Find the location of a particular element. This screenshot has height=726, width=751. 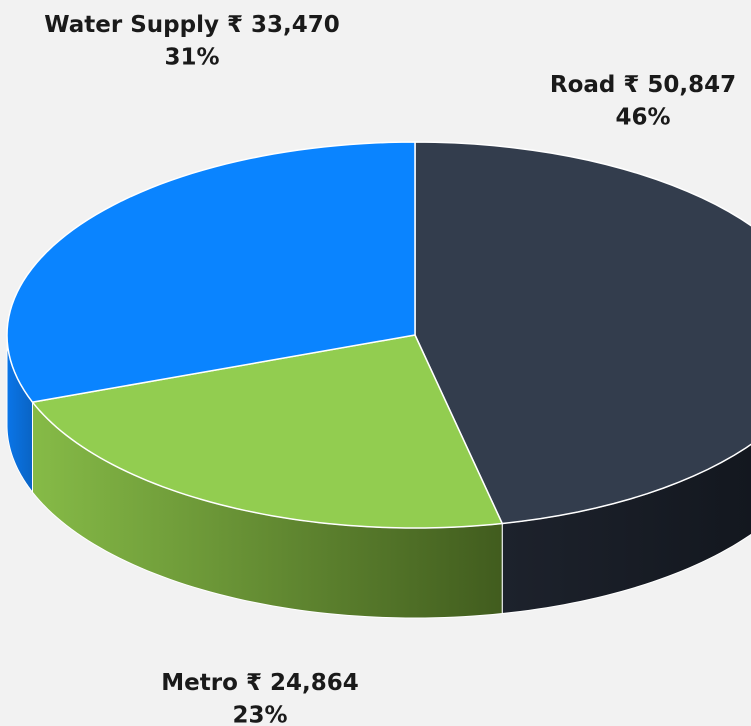

value-label: ₹ 33,470 is located at coordinates (283, 25).